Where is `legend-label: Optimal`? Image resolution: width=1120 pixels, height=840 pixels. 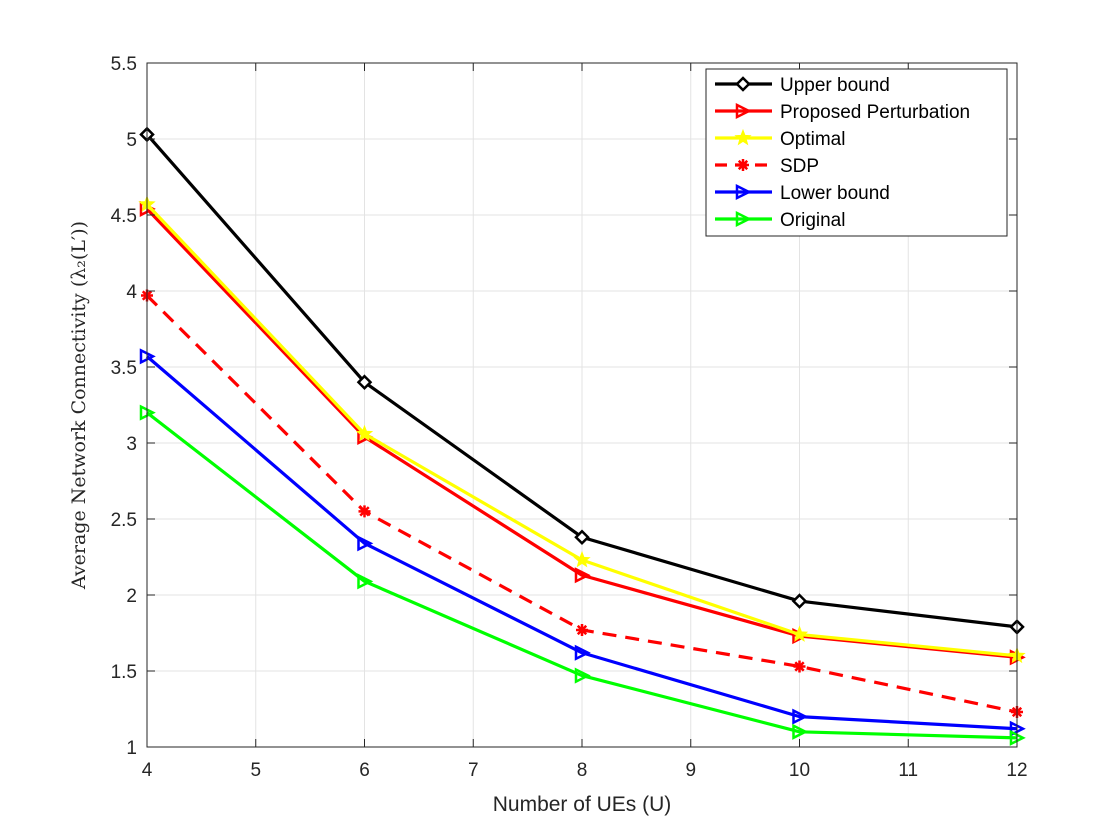 legend-label: Optimal is located at coordinates (812, 139).